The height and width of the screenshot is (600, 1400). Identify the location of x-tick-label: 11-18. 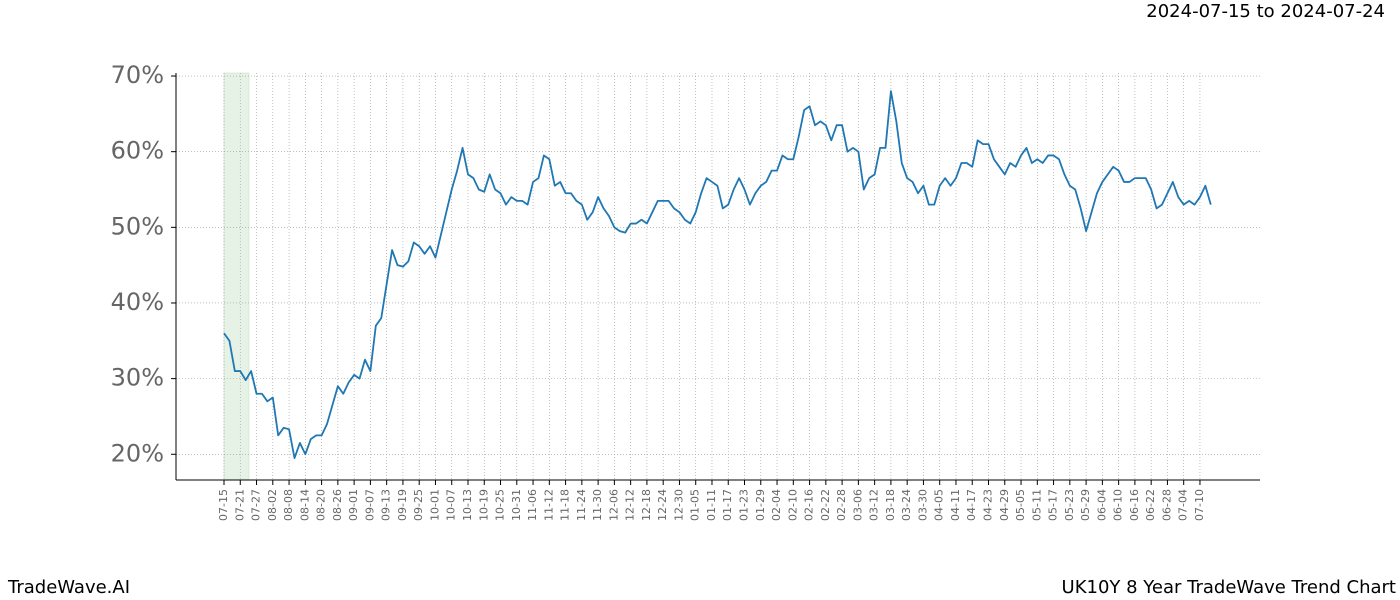
(565, 505).